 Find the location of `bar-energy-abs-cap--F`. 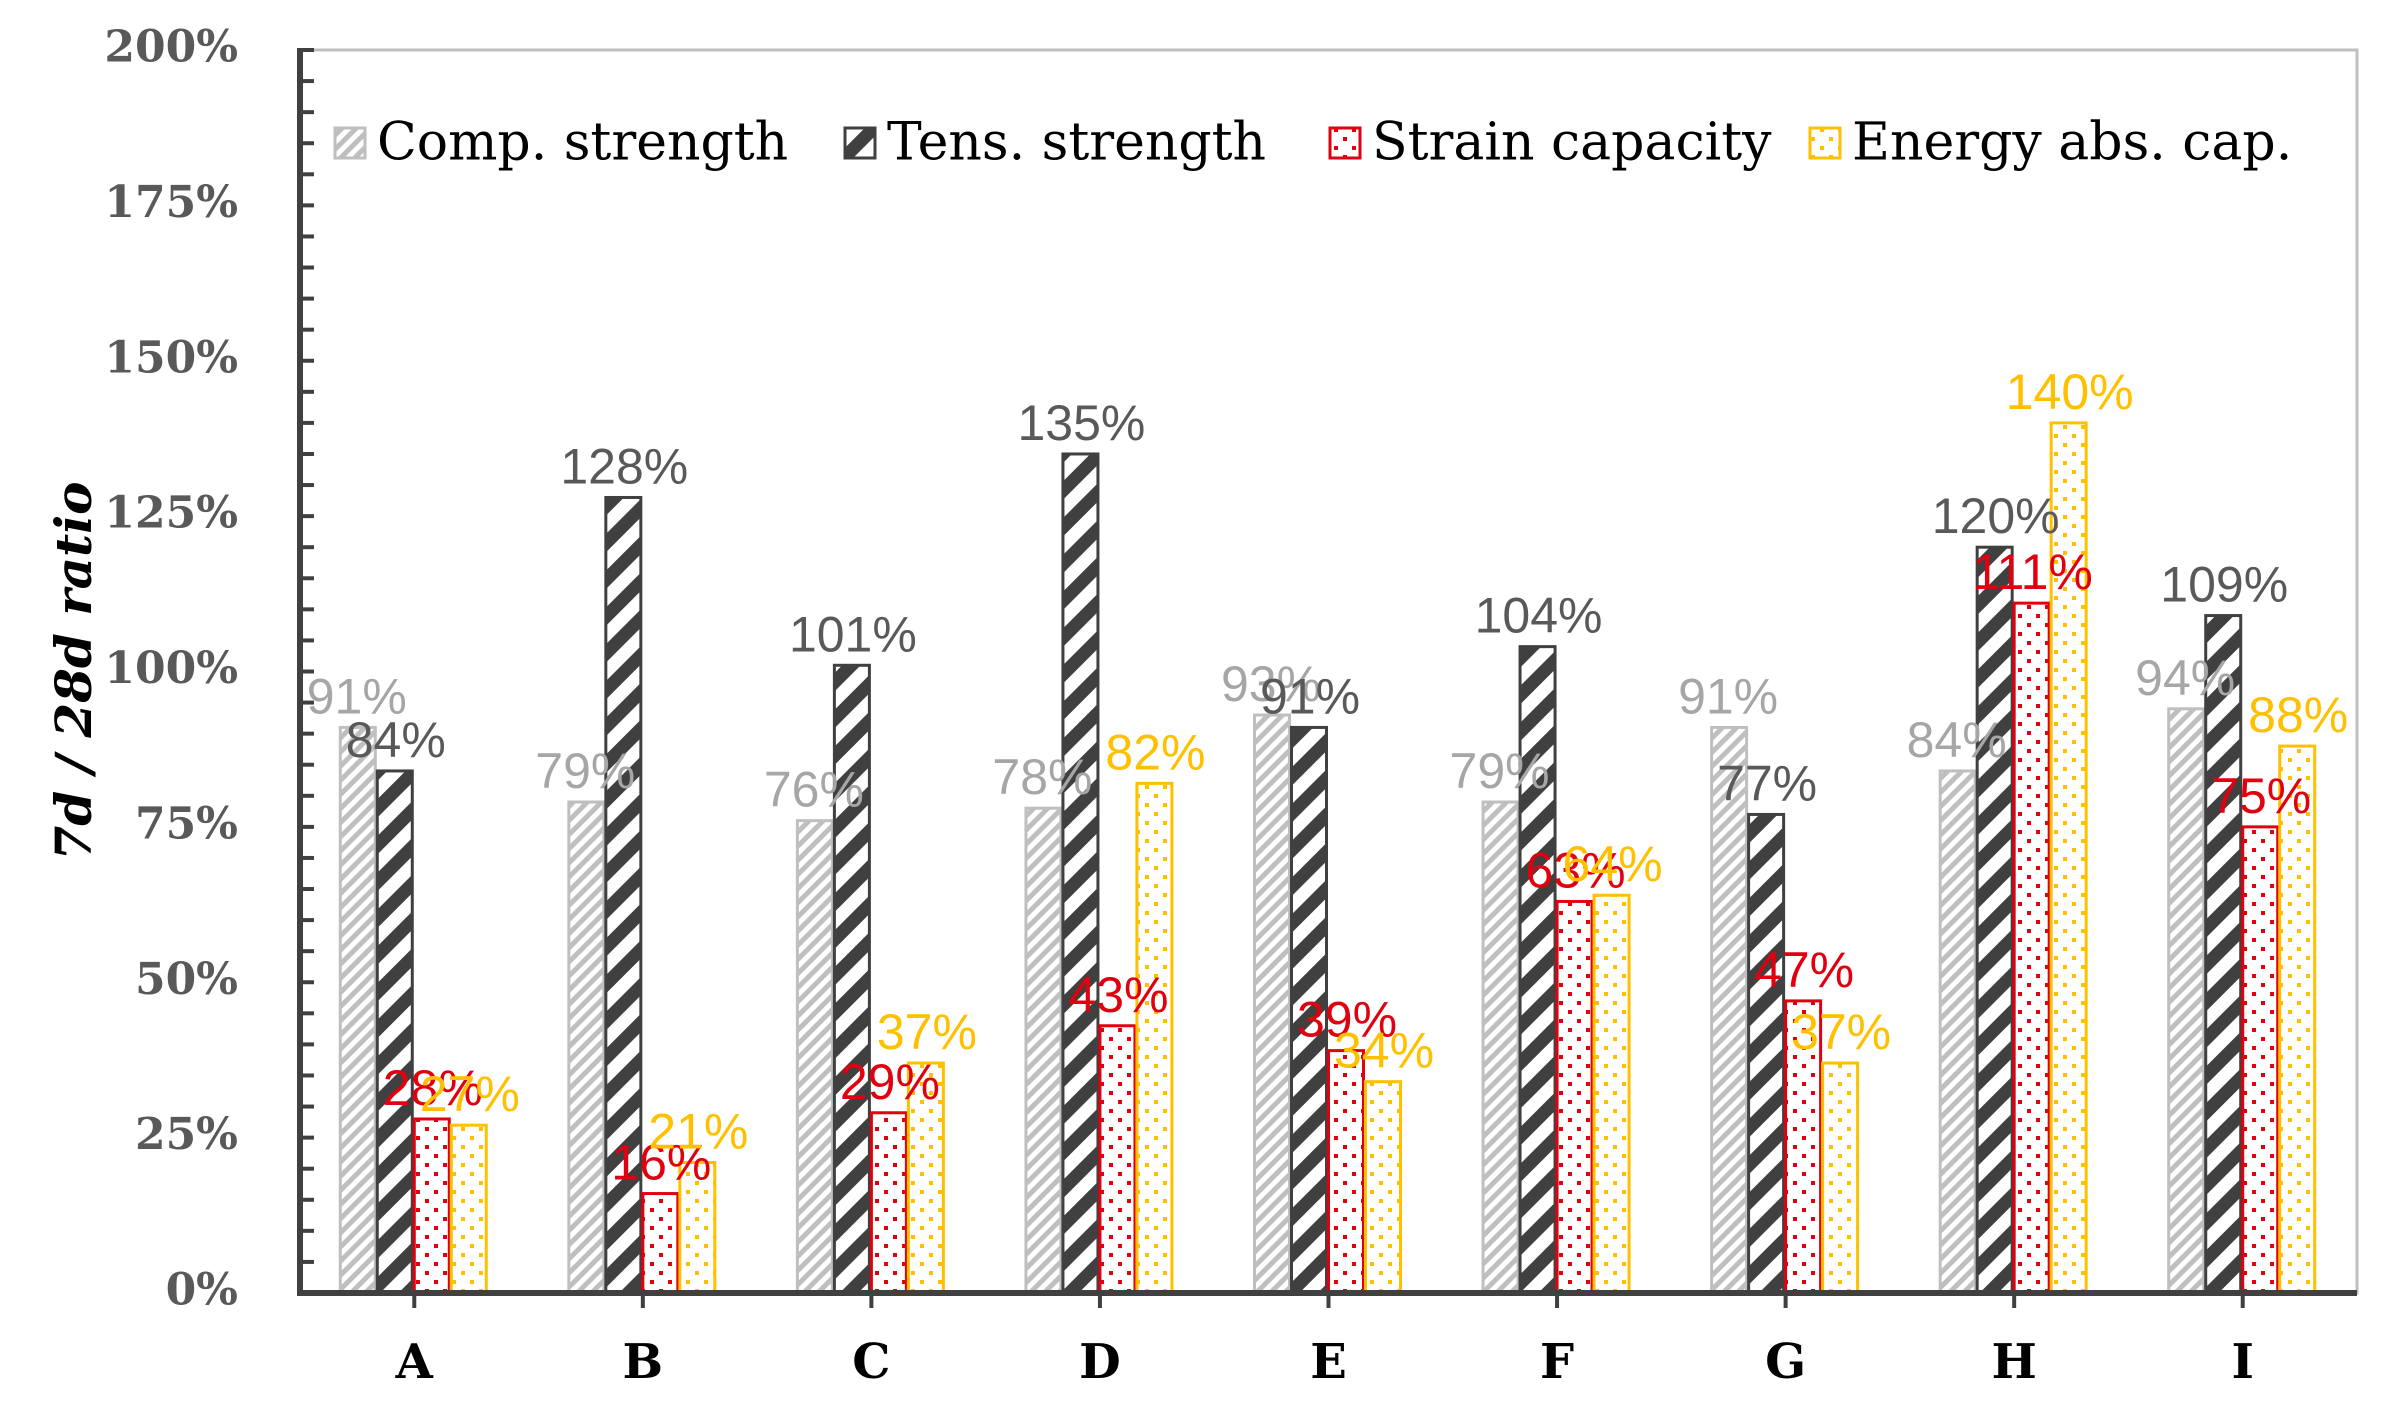

bar-energy-abs-cap--F is located at coordinates (1611, 1094).